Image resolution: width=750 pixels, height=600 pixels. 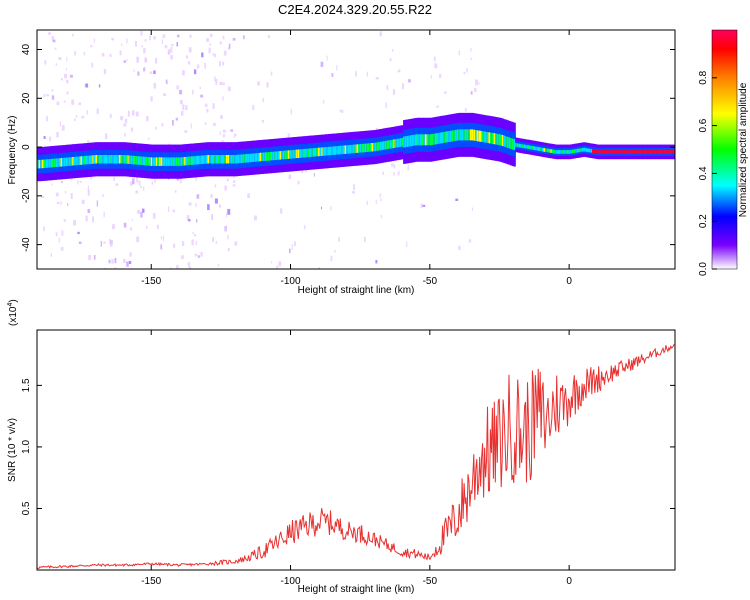 What do you see at coordinates (743, 149) in the screenshot?
I see `colorbar-label: Normalized spectral amplitude` at bounding box center [743, 149].